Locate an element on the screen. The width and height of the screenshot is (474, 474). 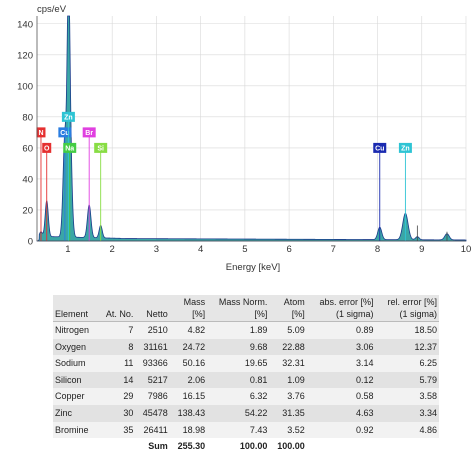
table-cell: 5.79 is located at coordinates (407, 380).